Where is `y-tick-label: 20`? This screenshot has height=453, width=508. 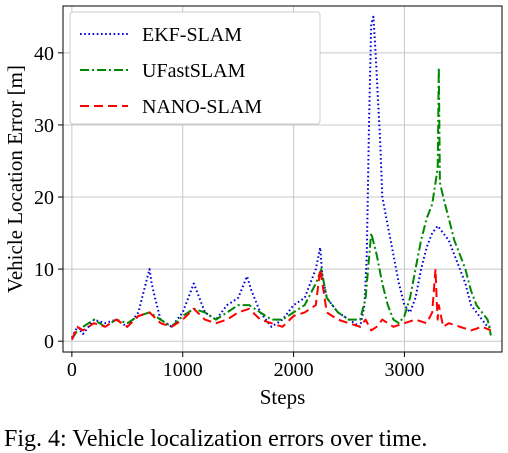 y-tick-label: 20 is located at coordinates (44, 198).